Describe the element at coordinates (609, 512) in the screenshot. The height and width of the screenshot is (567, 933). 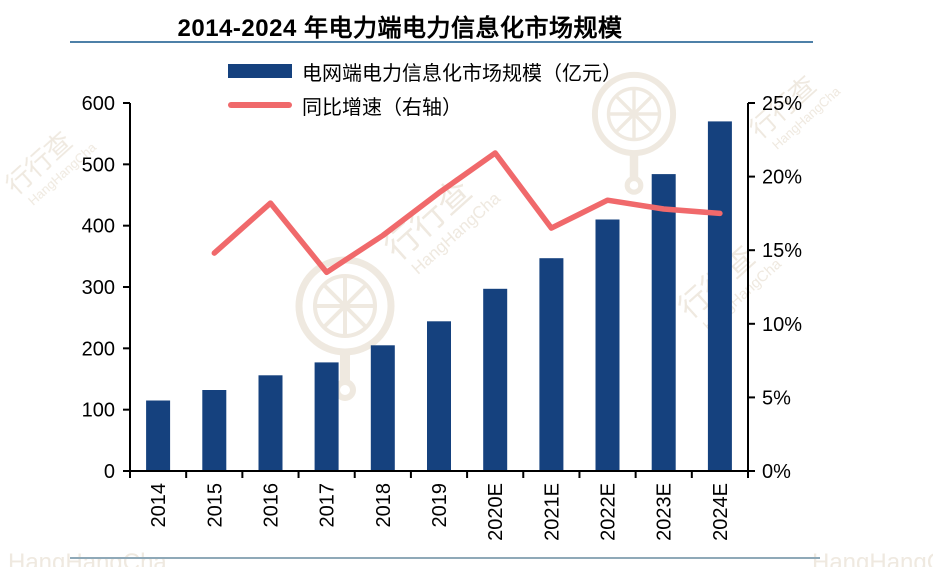
I see `x-axis-label-2022E: 2022E` at that location.